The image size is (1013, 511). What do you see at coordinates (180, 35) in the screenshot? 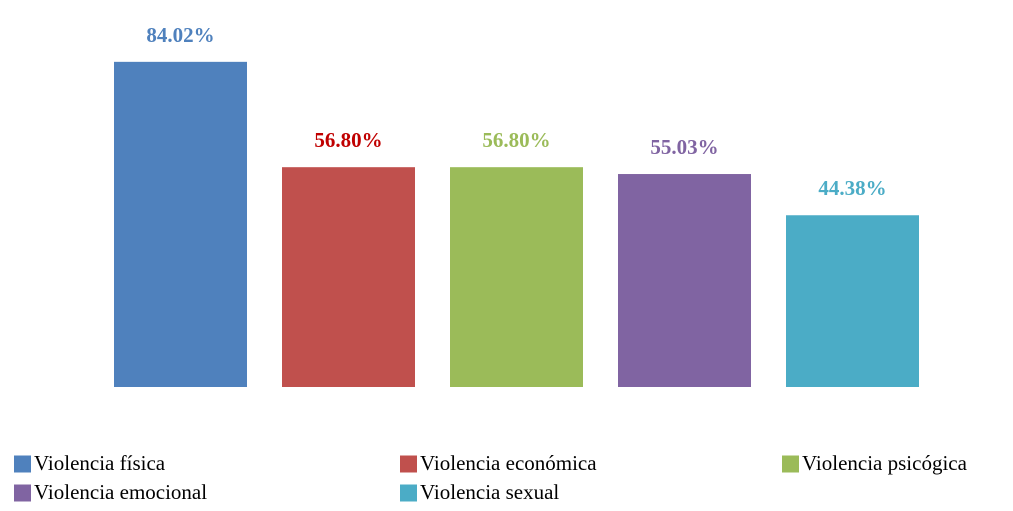
I see `data-label-1: 84.02%` at bounding box center [180, 35].